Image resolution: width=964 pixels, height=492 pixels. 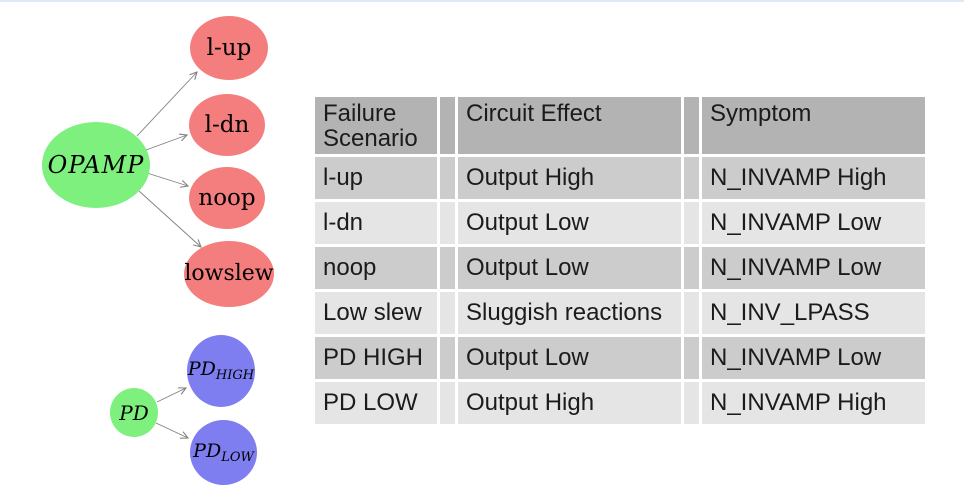 What do you see at coordinates (482, 1) in the screenshot?
I see `top-edge-highlight` at bounding box center [482, 1].